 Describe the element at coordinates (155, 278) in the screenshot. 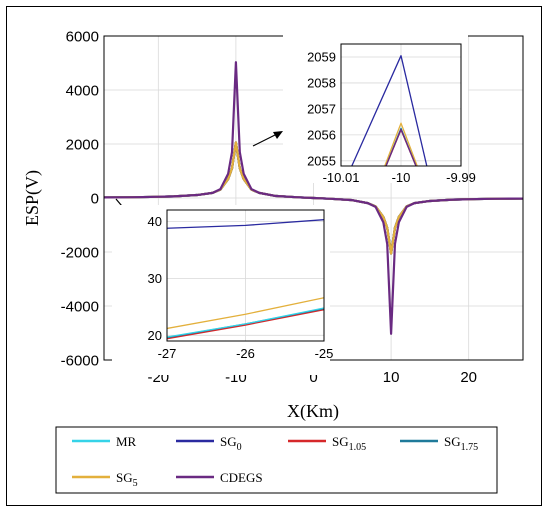

I see `y-tick-label: 30` at that location.